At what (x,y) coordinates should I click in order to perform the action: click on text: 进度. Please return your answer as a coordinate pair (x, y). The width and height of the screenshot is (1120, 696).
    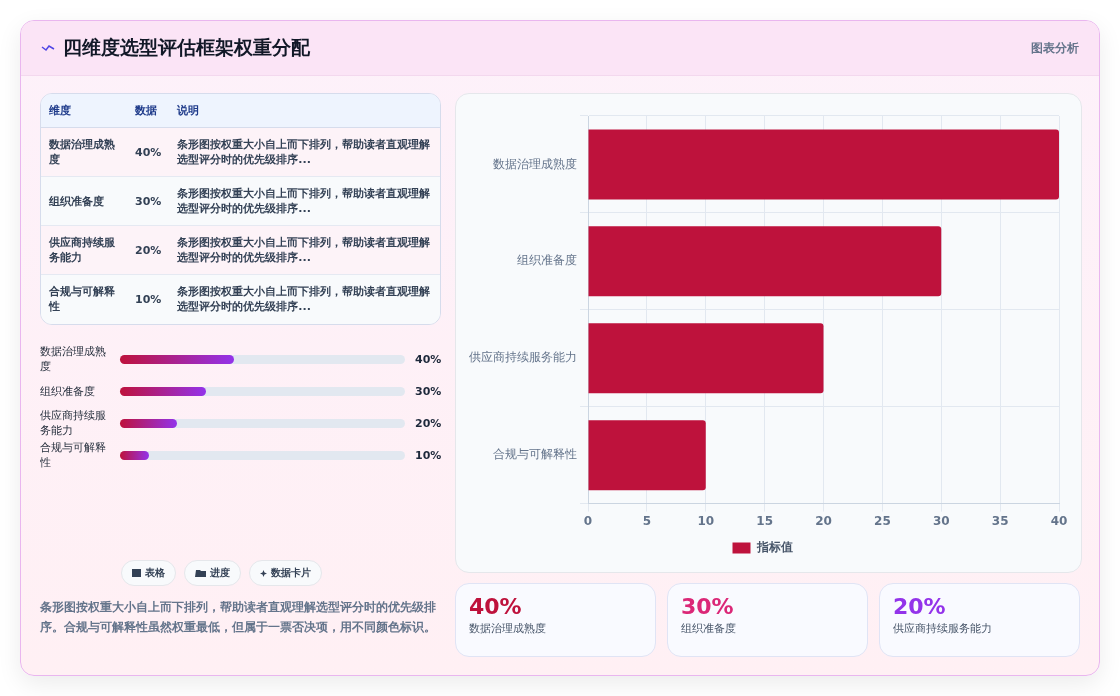
    Looking at the image, I should click on (220, 573).